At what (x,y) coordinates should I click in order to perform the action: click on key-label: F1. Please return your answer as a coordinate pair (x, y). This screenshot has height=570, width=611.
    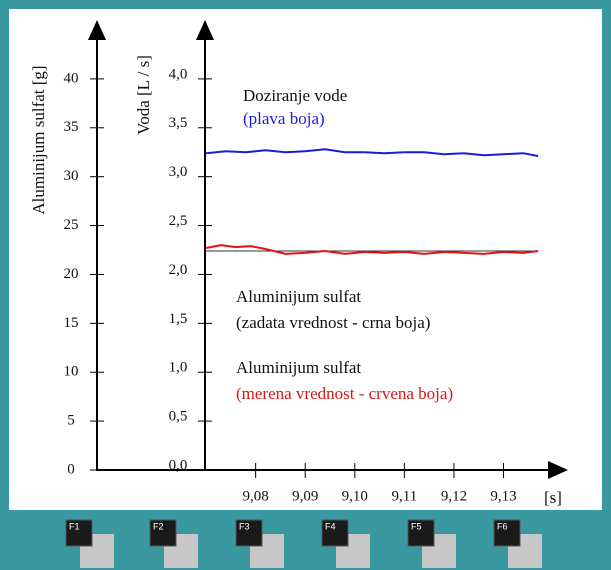
    Looking at the image, I should click on (74, 526).